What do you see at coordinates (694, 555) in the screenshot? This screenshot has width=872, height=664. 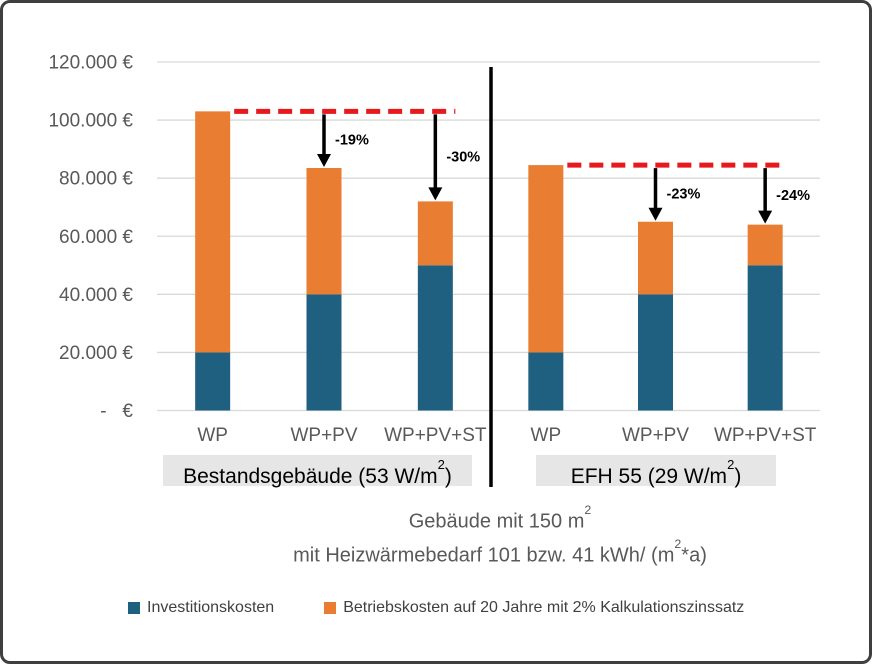 I see `subtitle-text: *a)` at bounding box center [694, 555].